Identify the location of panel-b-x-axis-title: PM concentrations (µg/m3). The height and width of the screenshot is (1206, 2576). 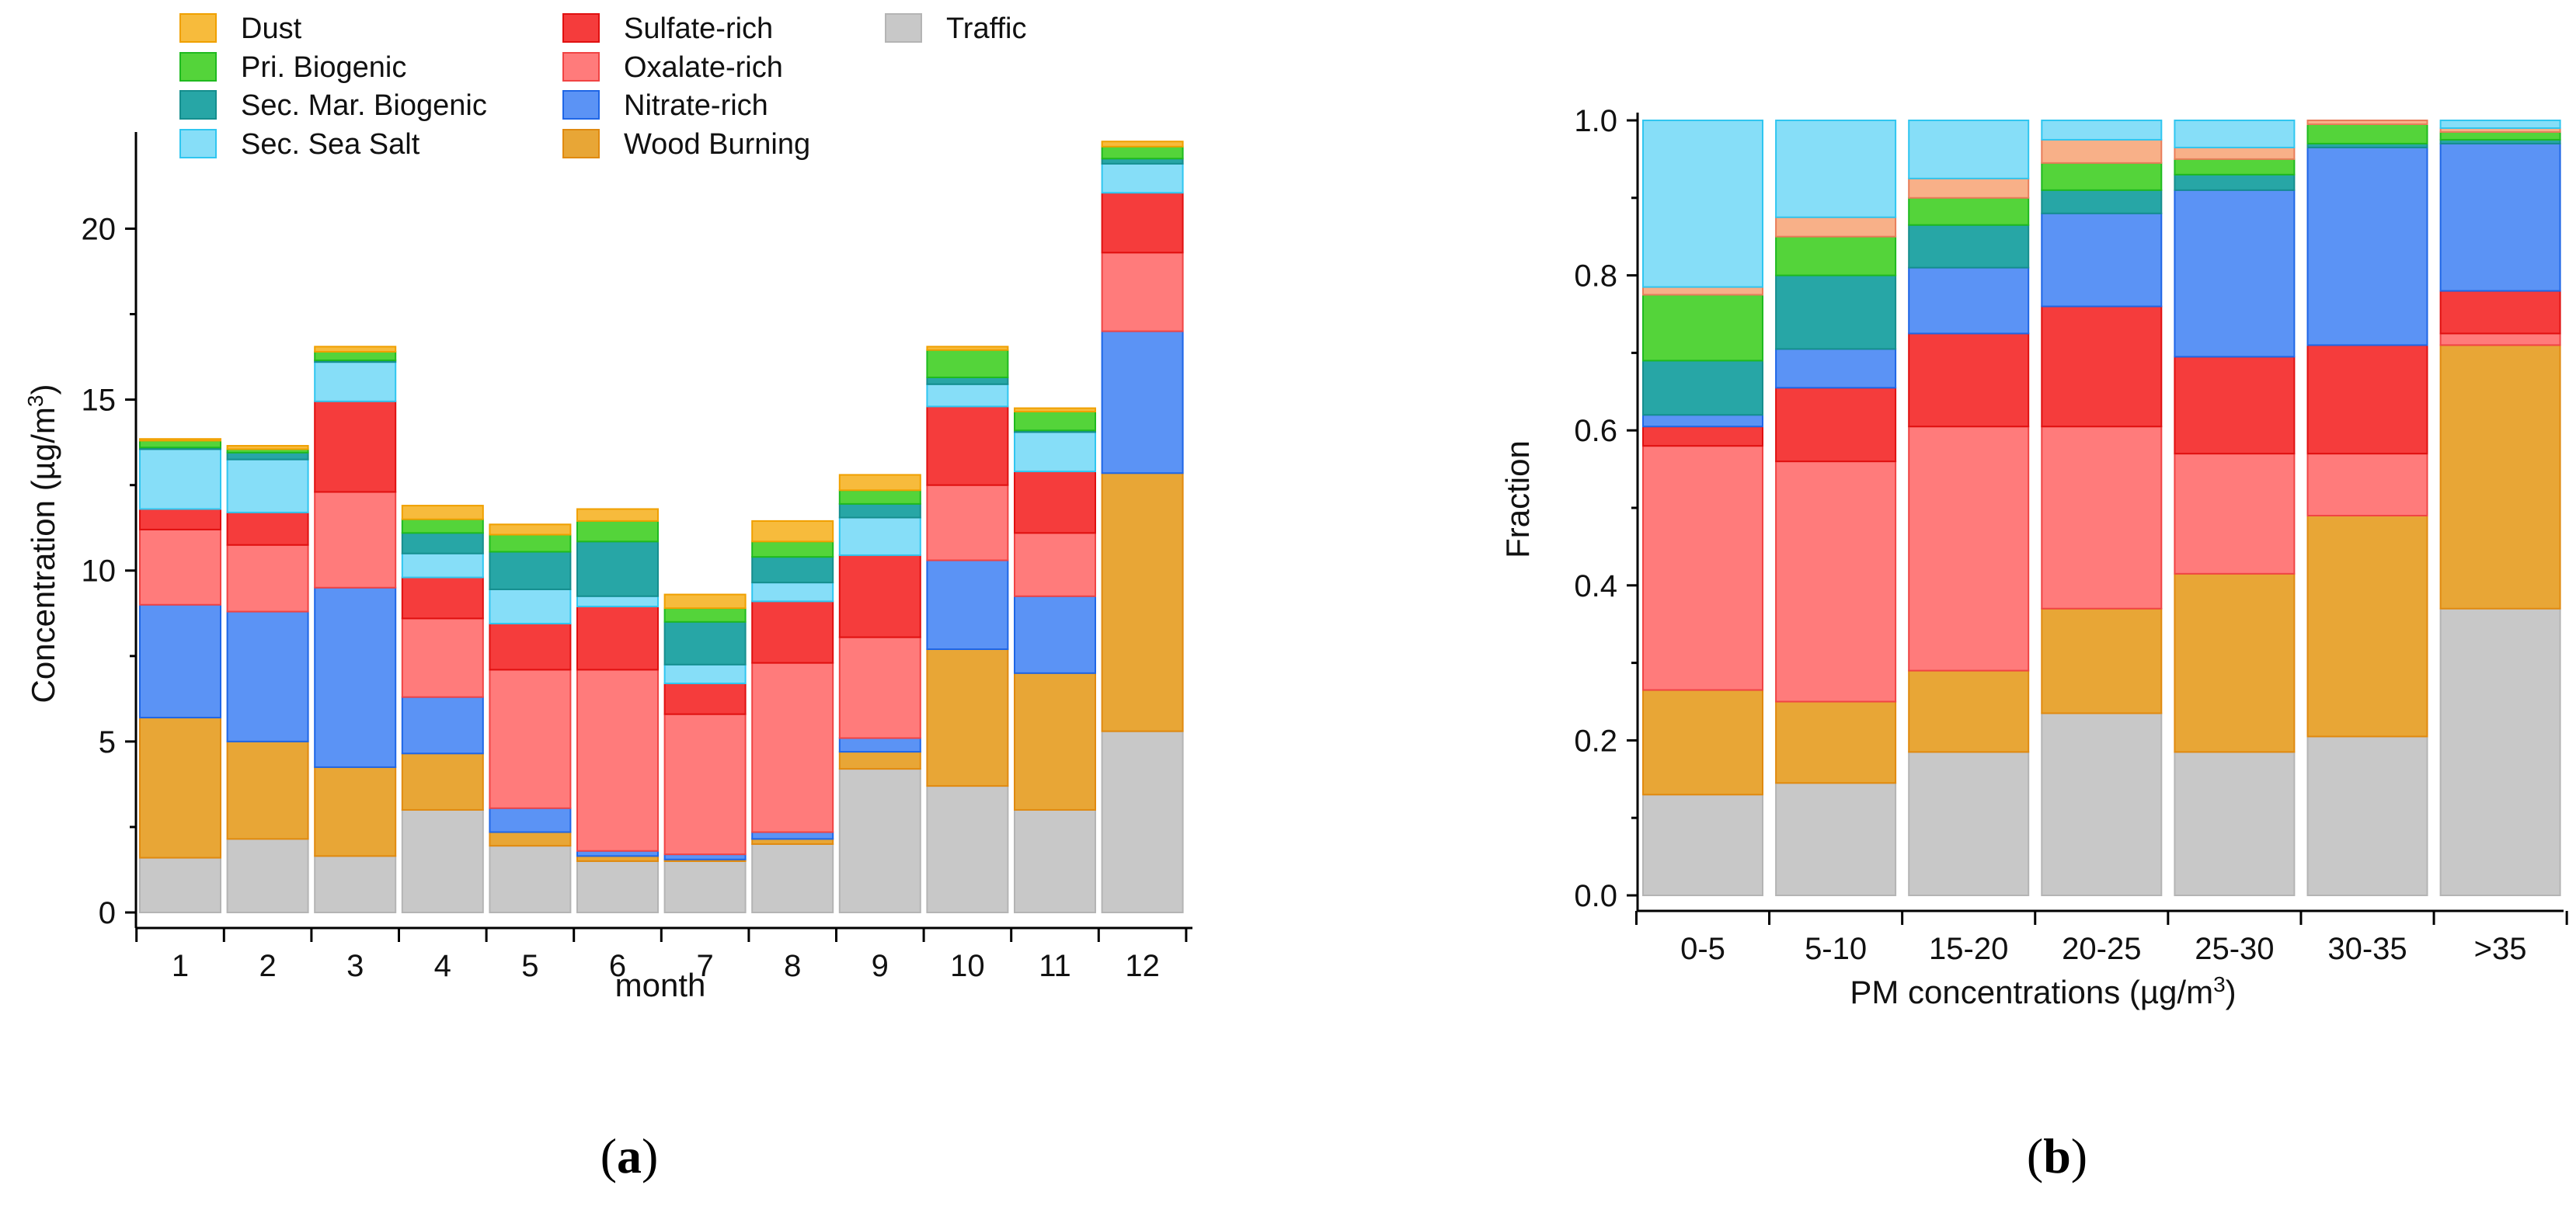
(2043, 992).